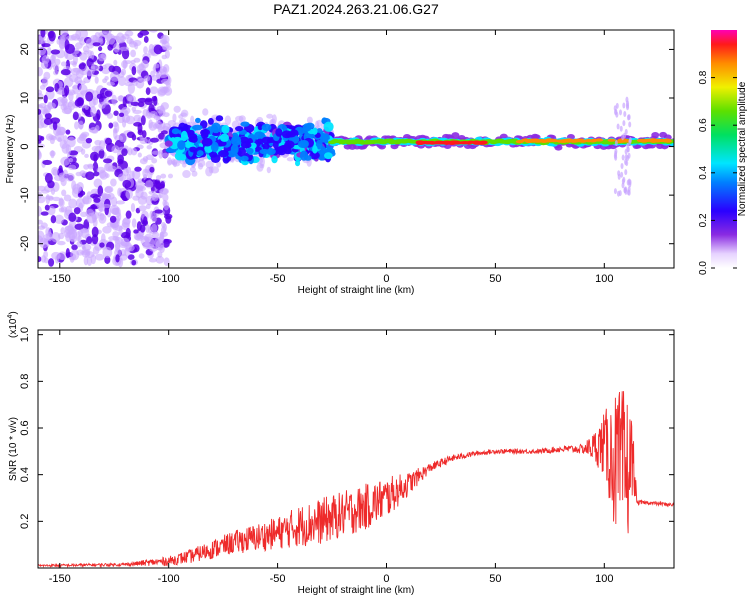 This screenshot has height=600, width=750. Describe the element at coordinates (703, 220) in the screenshot. I see `colorbar-tick-label: 0.2` at that location.